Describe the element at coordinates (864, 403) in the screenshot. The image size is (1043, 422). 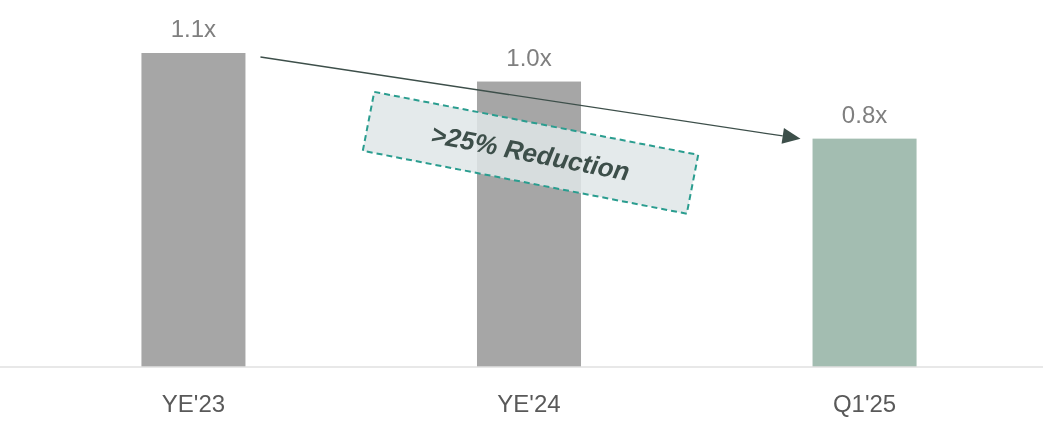
I see `x-tick-label: Q1'25` at that location.